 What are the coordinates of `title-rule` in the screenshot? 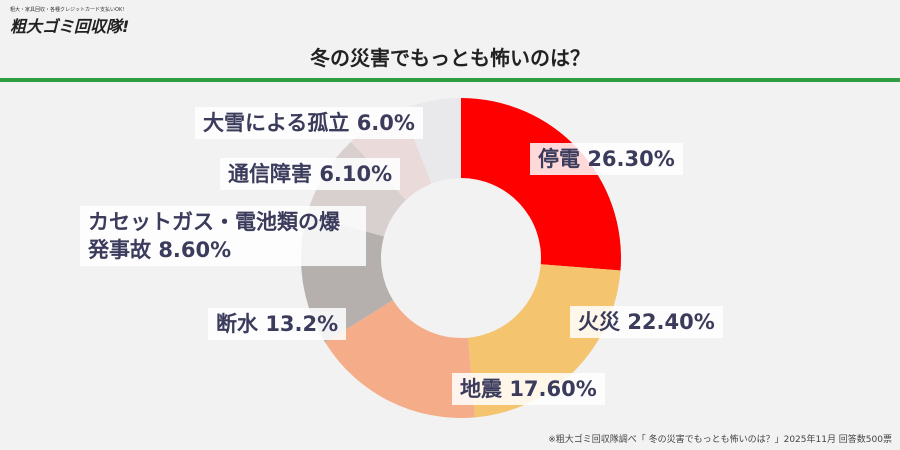 It's located at (450, 80).